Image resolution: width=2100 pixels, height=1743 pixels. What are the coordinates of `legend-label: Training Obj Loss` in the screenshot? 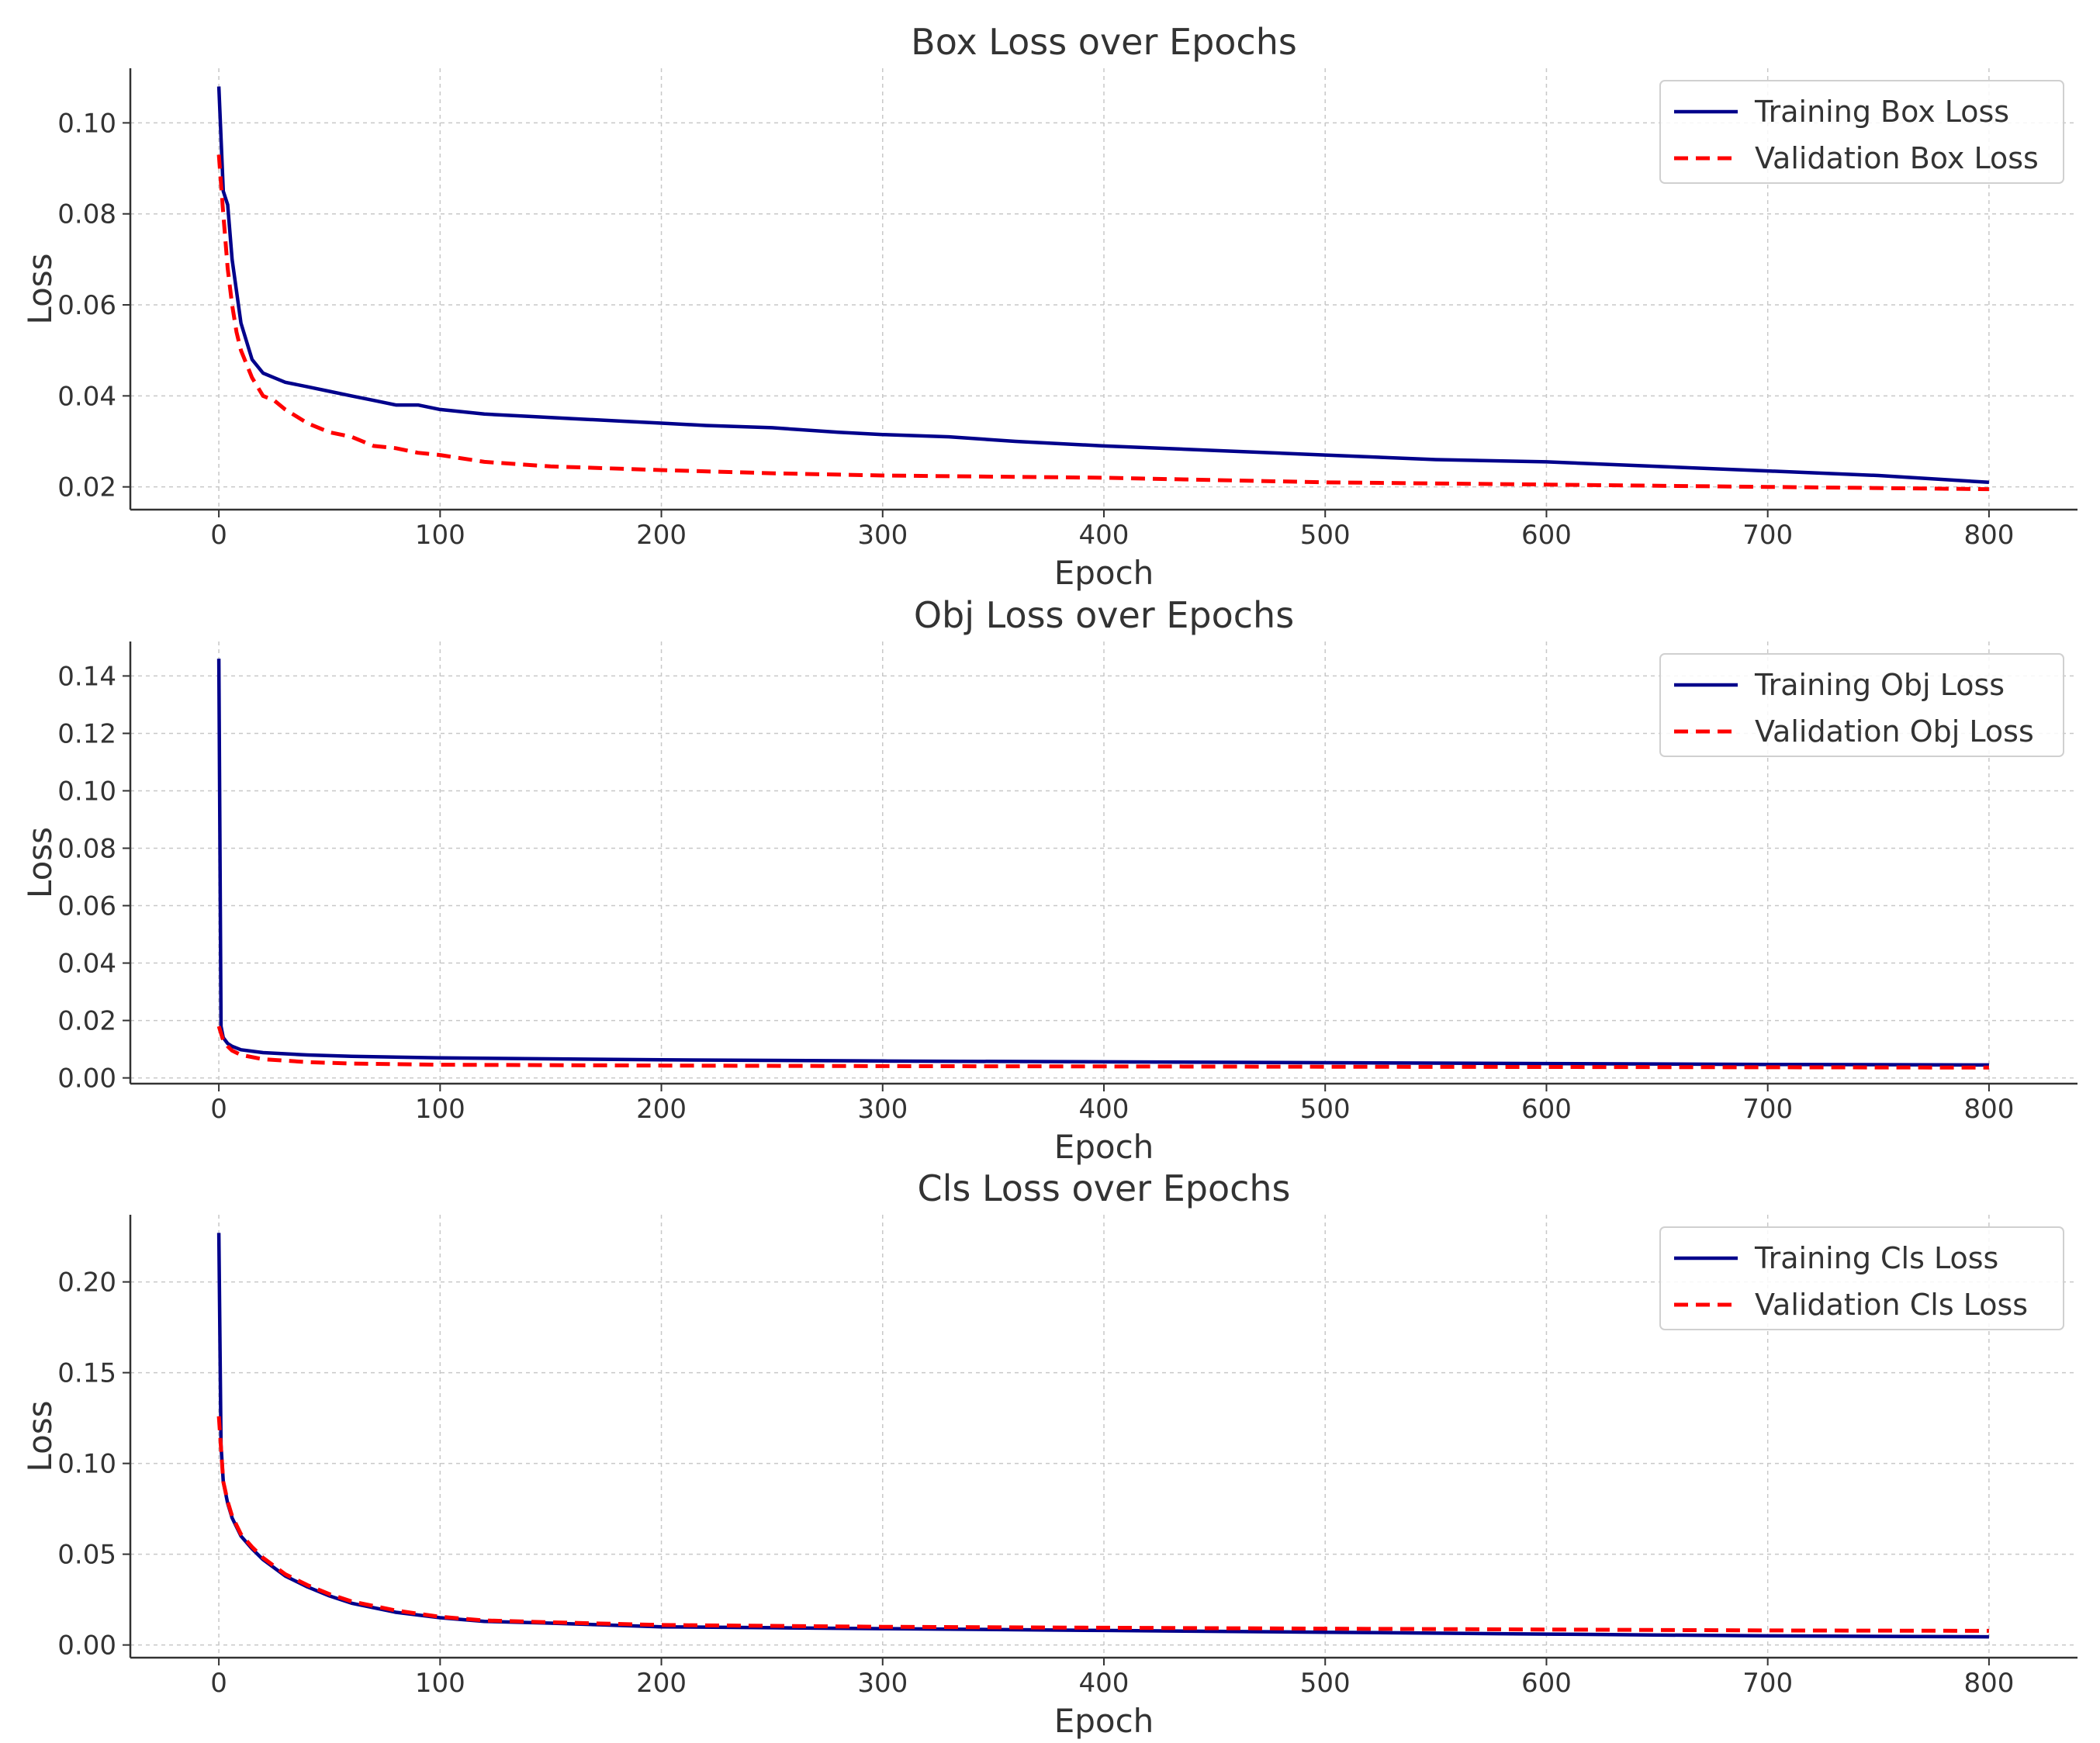 It's located at (1879, 685).